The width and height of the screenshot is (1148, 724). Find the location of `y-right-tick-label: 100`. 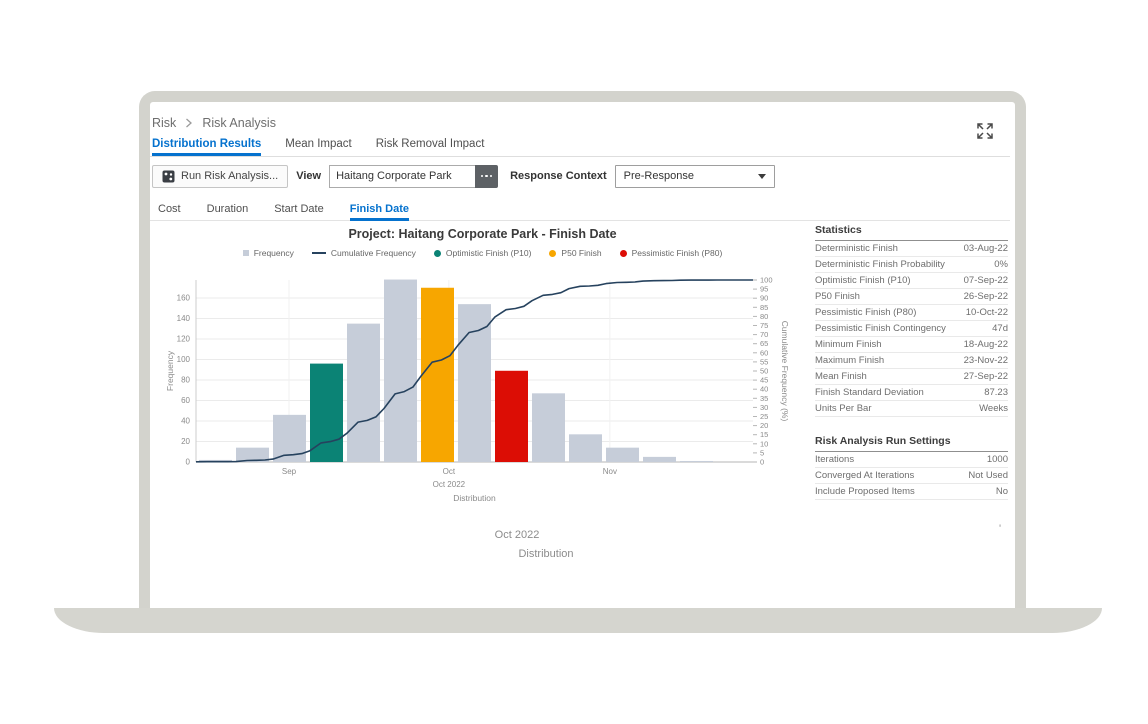

y-right-tick-label: 100 is located at coordinates (766, 280).